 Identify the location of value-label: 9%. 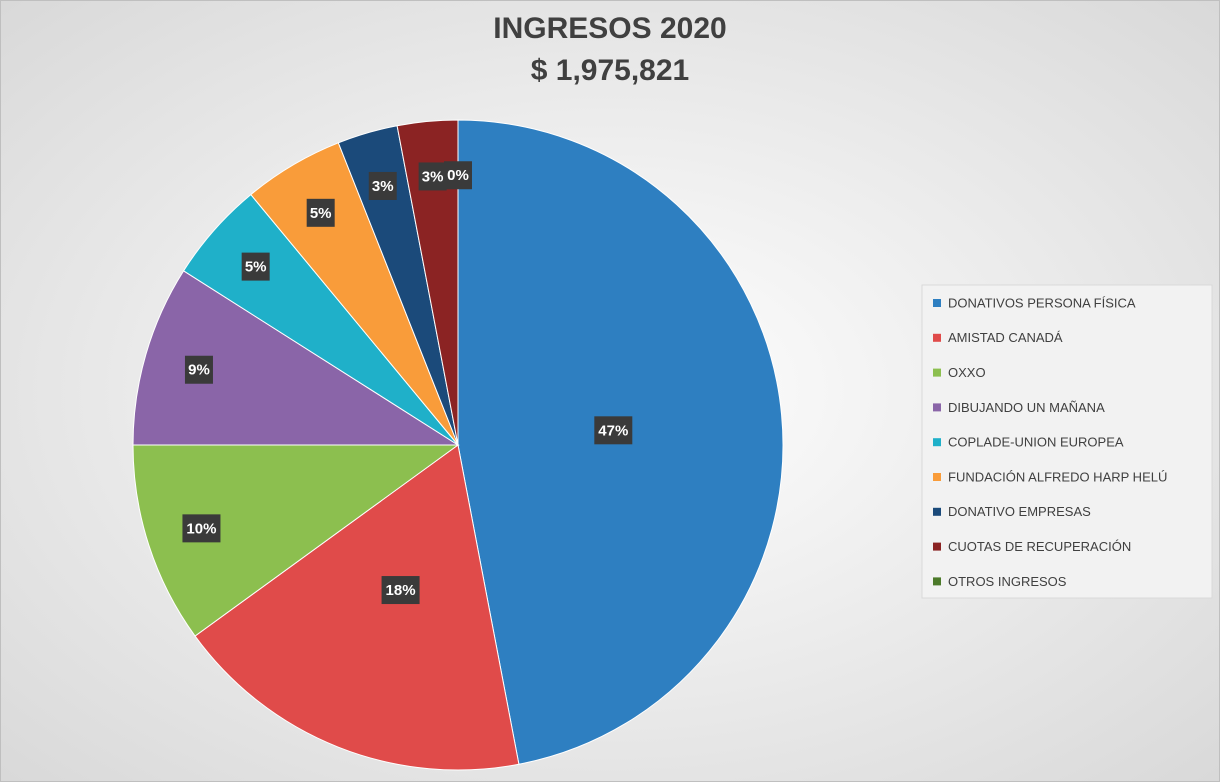
(199, 370).